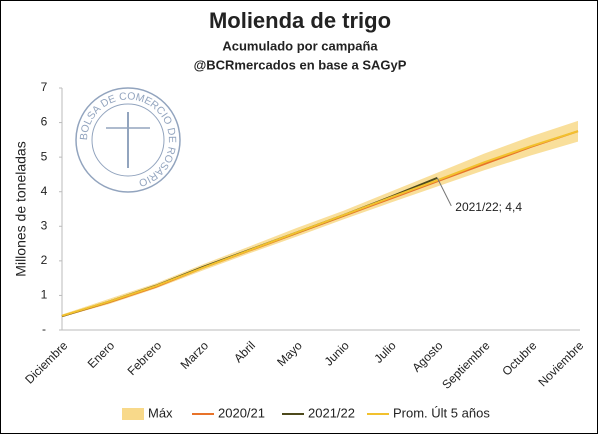 This screenshot has height=435, width=599. Describe the element at coordinates (306, 412) in the screenshot. I see `legend: Máx 2020/21 2021/22 Prom. Últ 5 años` at that location.